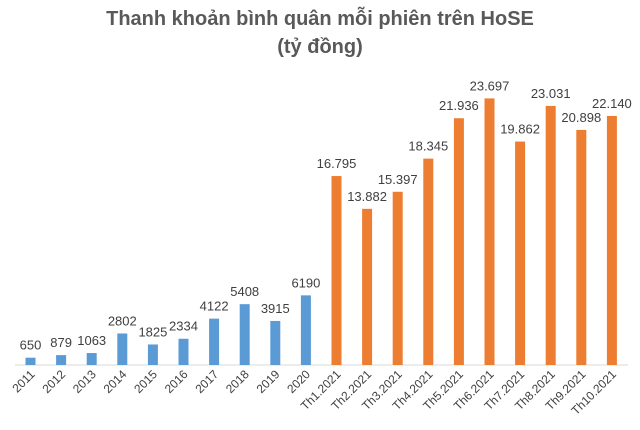  What do you see at coordinates (490, 85) in the screenshot?
I see `data-label: 23.697` at bounding box center [490, 85].